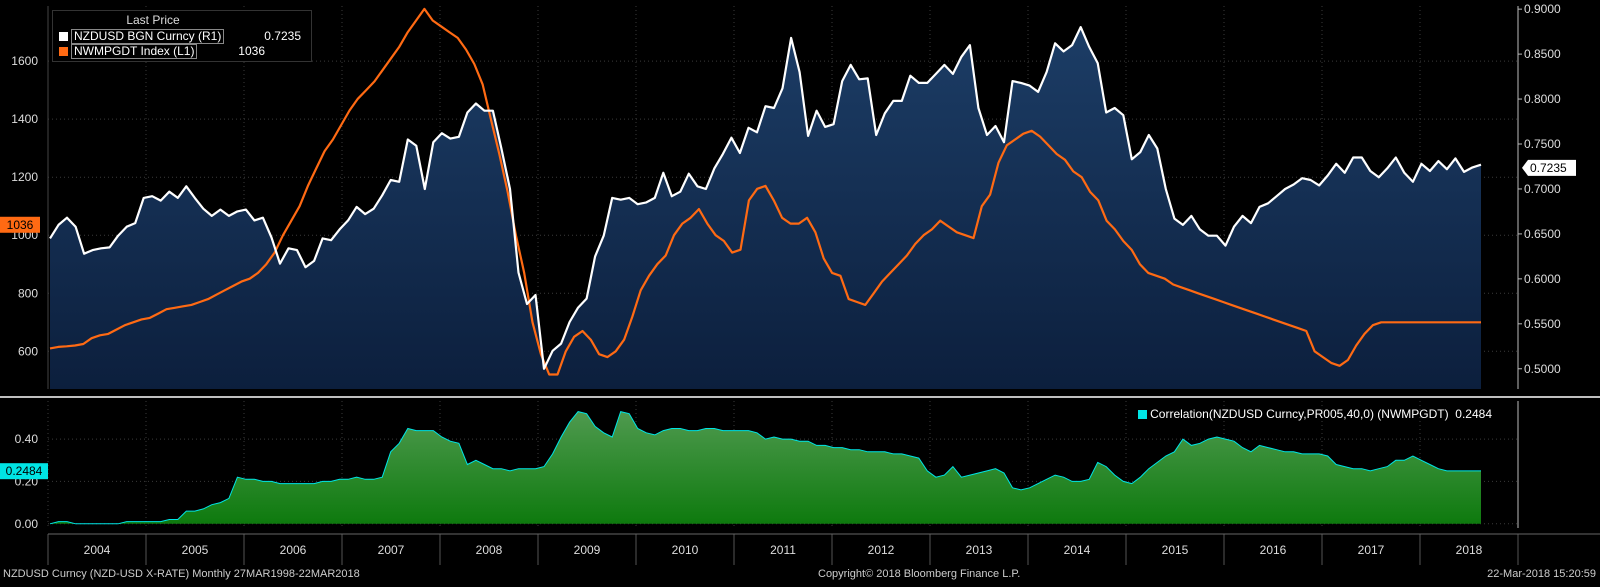 Image resolution: width=1600 pixels, height=587 pixels. I want to click on x-axis-year-label: 2009, so click(587, 550).